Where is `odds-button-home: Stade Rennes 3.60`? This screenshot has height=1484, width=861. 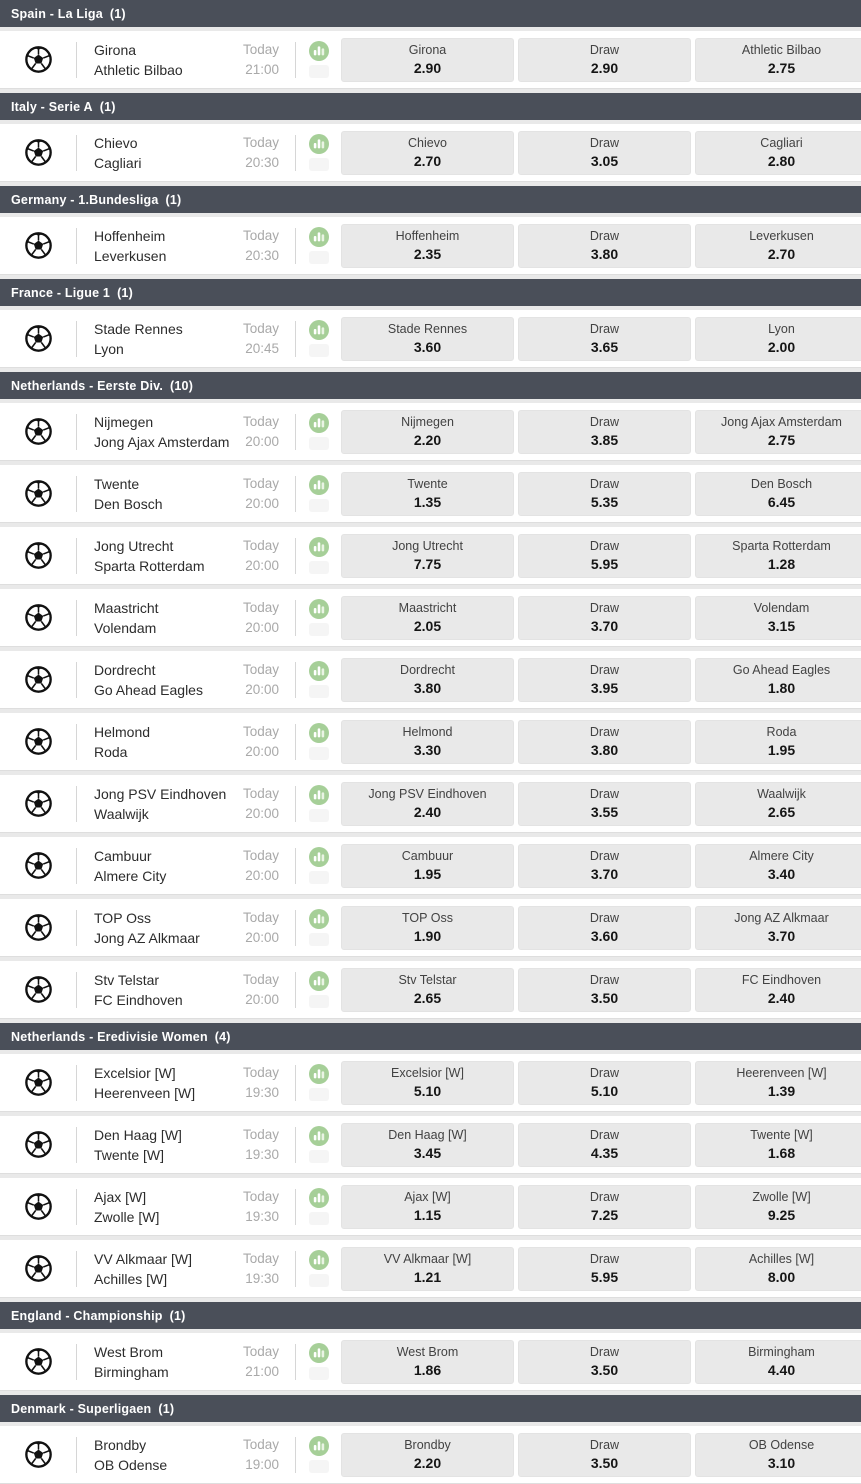
odds-button-home: Stade Rennes 3.60 is located at coordinates (427, 338).